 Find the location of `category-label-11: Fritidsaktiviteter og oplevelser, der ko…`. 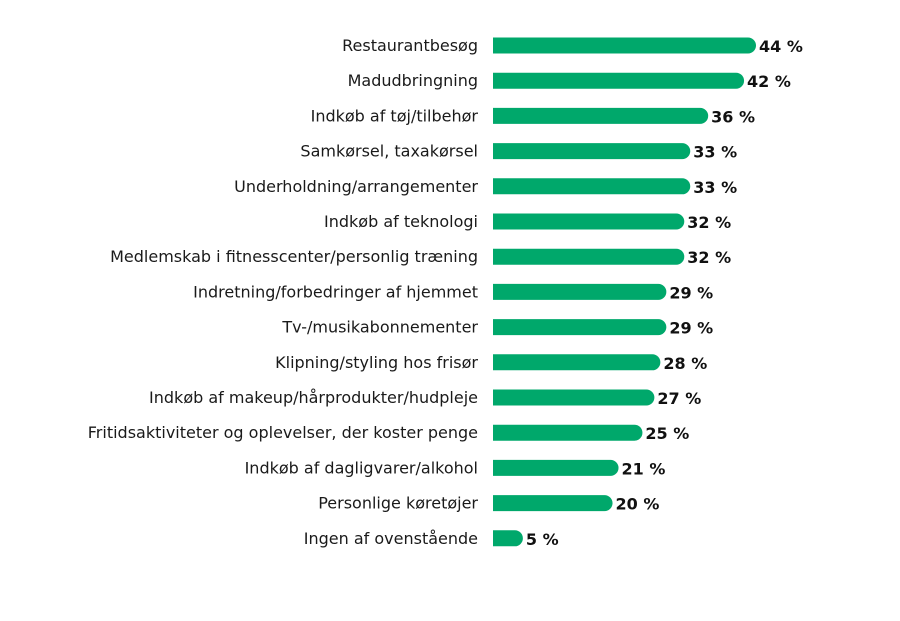

category-label-11: Fritidsaktiviteter og oplevelser, der ko… is located at coordinates (283, 432).